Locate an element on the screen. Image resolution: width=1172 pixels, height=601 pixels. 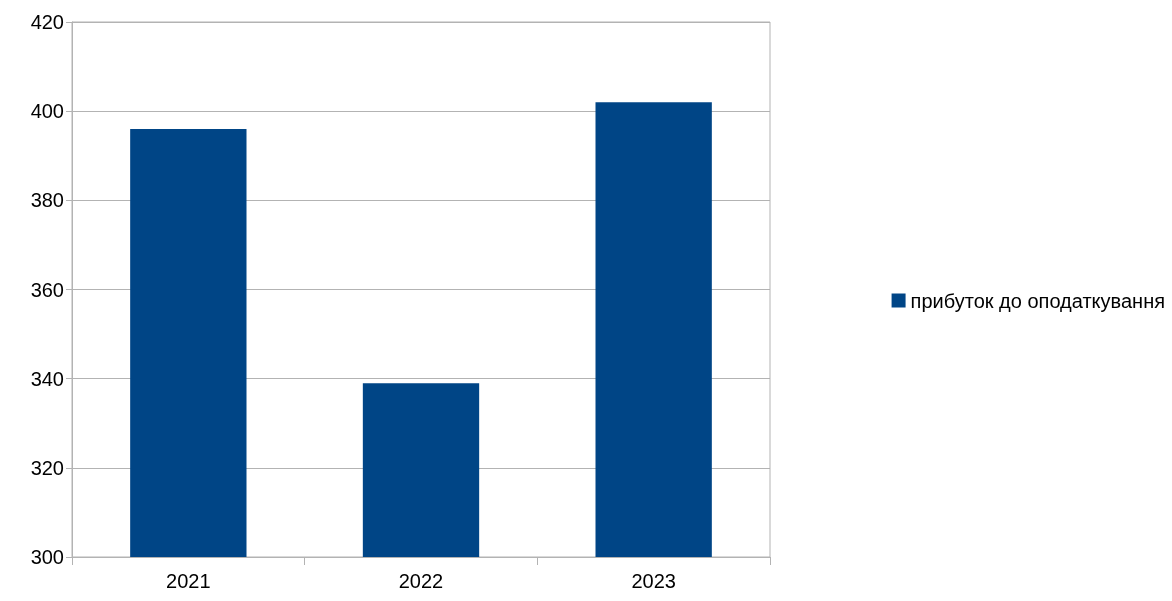
y-tick-label: 320 is located at coordinates (47, 467).